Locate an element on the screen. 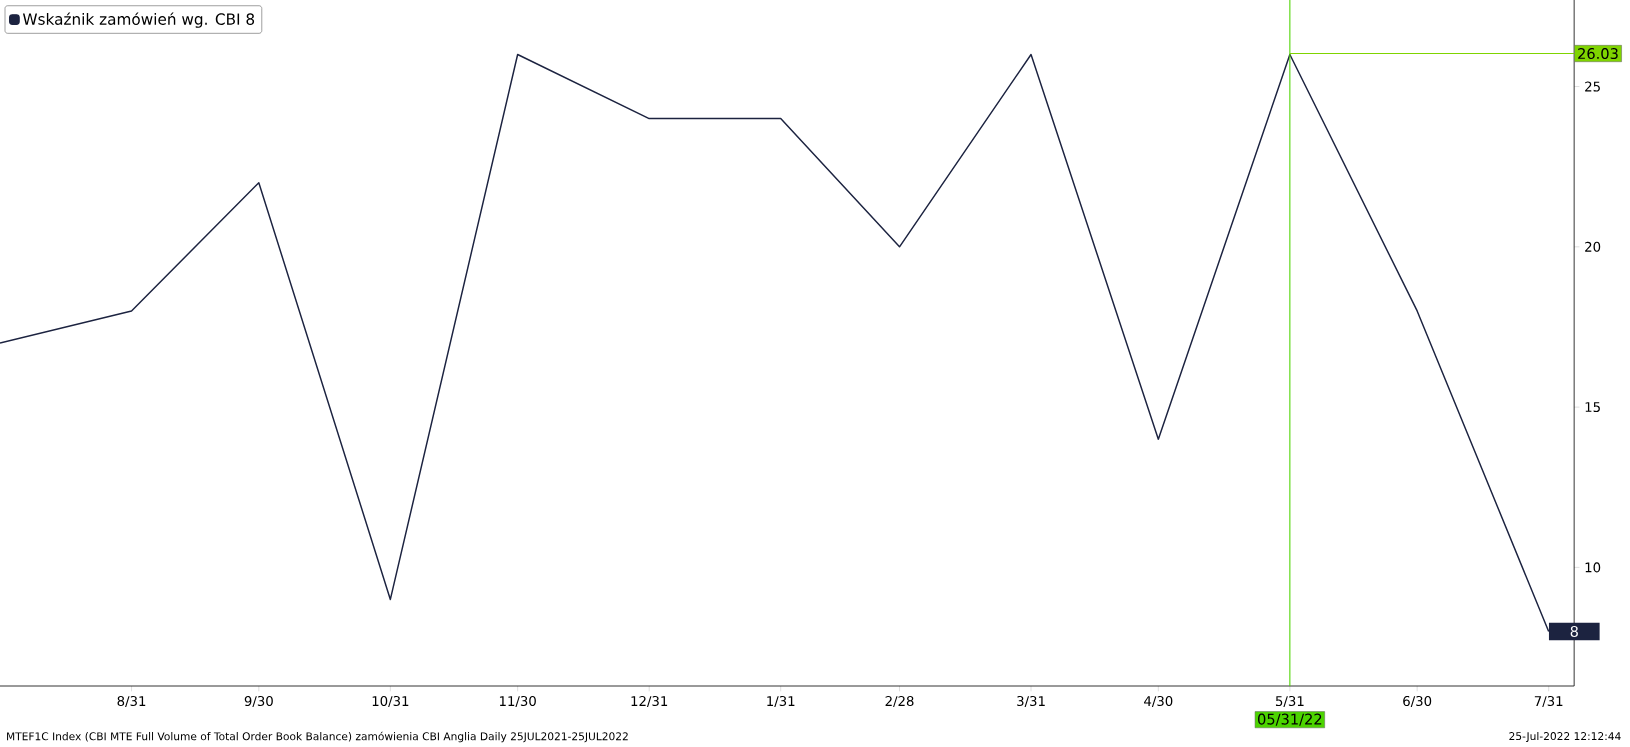 The height and width of the screenshot is (747, 1630). x-tick-label: 2/28 is located at coordinates (899, 702).